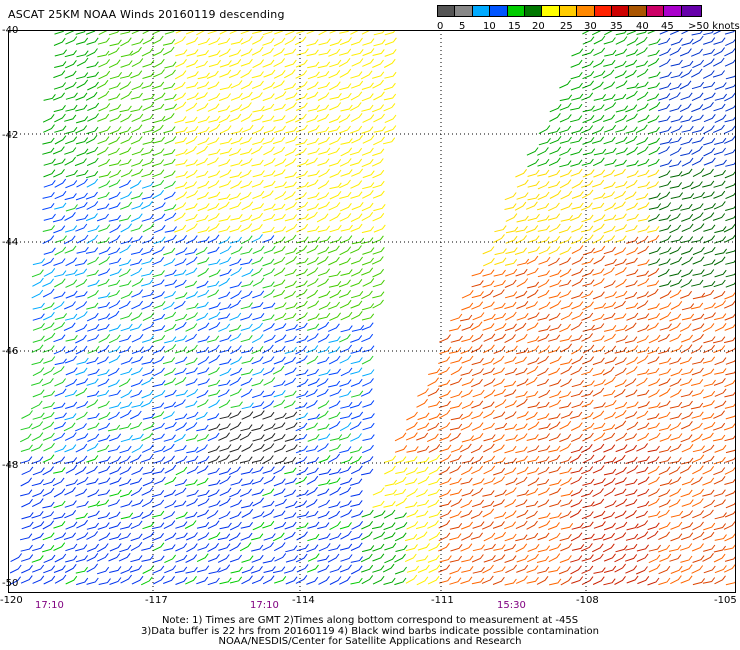  Describe the element at coordinates (10, 242) in the screenshot. I see `lat-label-44: -44` at that location.